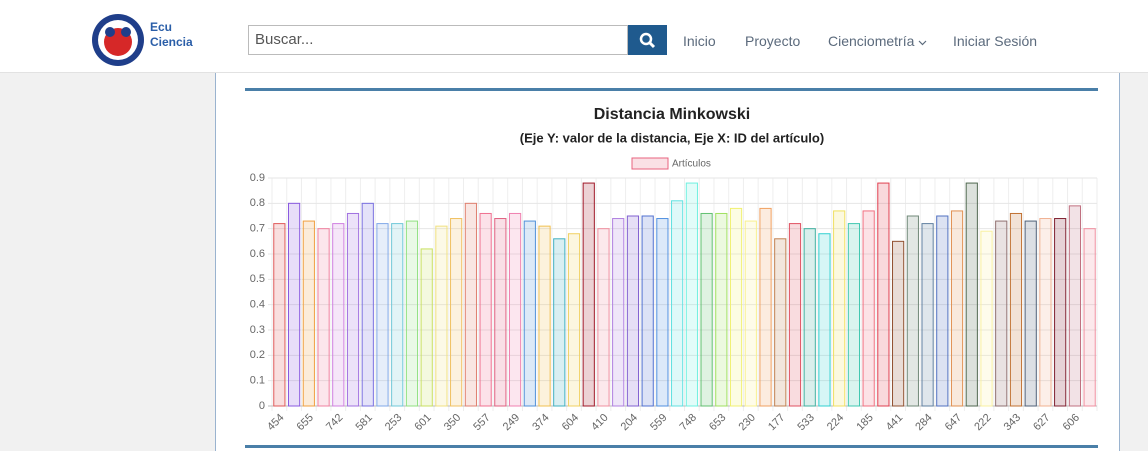 This screenshot has height=451, width=1148. I want to click on x-tick-label: 454, so click(275, 422).